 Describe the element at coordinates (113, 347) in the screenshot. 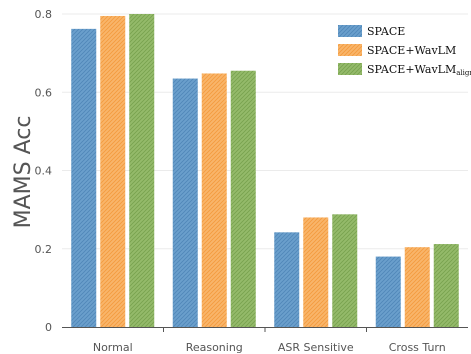

I see `x-tick-label: Normal` at that location.